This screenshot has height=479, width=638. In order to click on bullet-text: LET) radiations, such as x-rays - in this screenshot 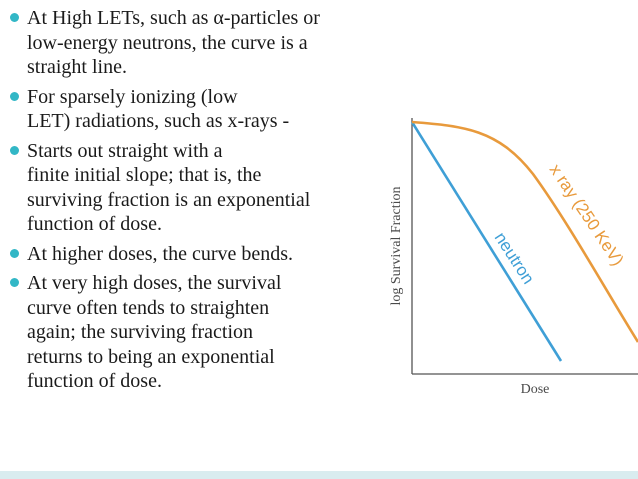, I will do `click(158, 121)`.